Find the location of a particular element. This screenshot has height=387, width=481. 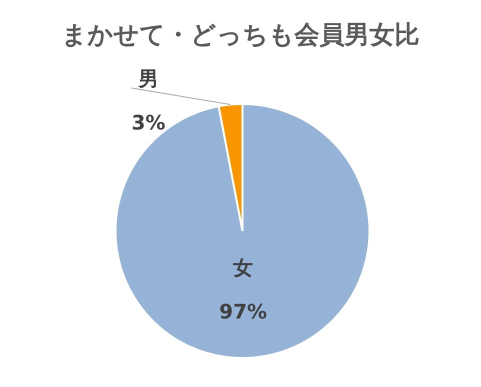

slice-label: 女 is located at coordinates (243, 267).